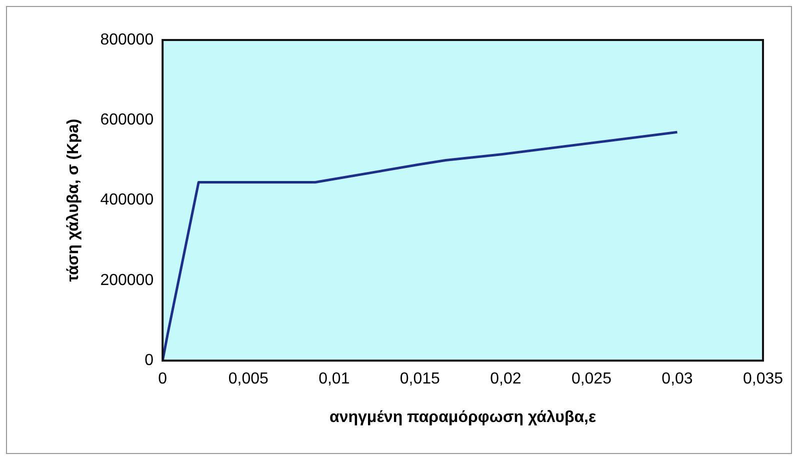 This screenshot has width=799, height=461. What do you see at coordinates (163, 379) in the screenshot?
I see `x-tick-label: 0` at bounding box center [163, 379].